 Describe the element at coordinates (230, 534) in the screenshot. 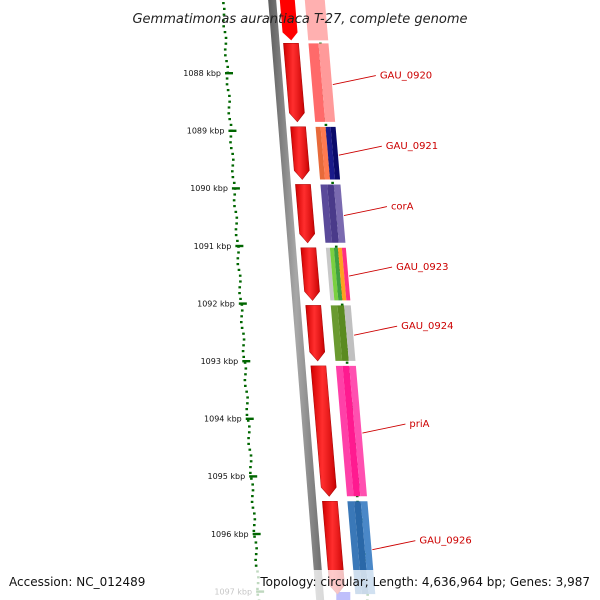

I see `ruler-label: 1096 kbp` at that location.